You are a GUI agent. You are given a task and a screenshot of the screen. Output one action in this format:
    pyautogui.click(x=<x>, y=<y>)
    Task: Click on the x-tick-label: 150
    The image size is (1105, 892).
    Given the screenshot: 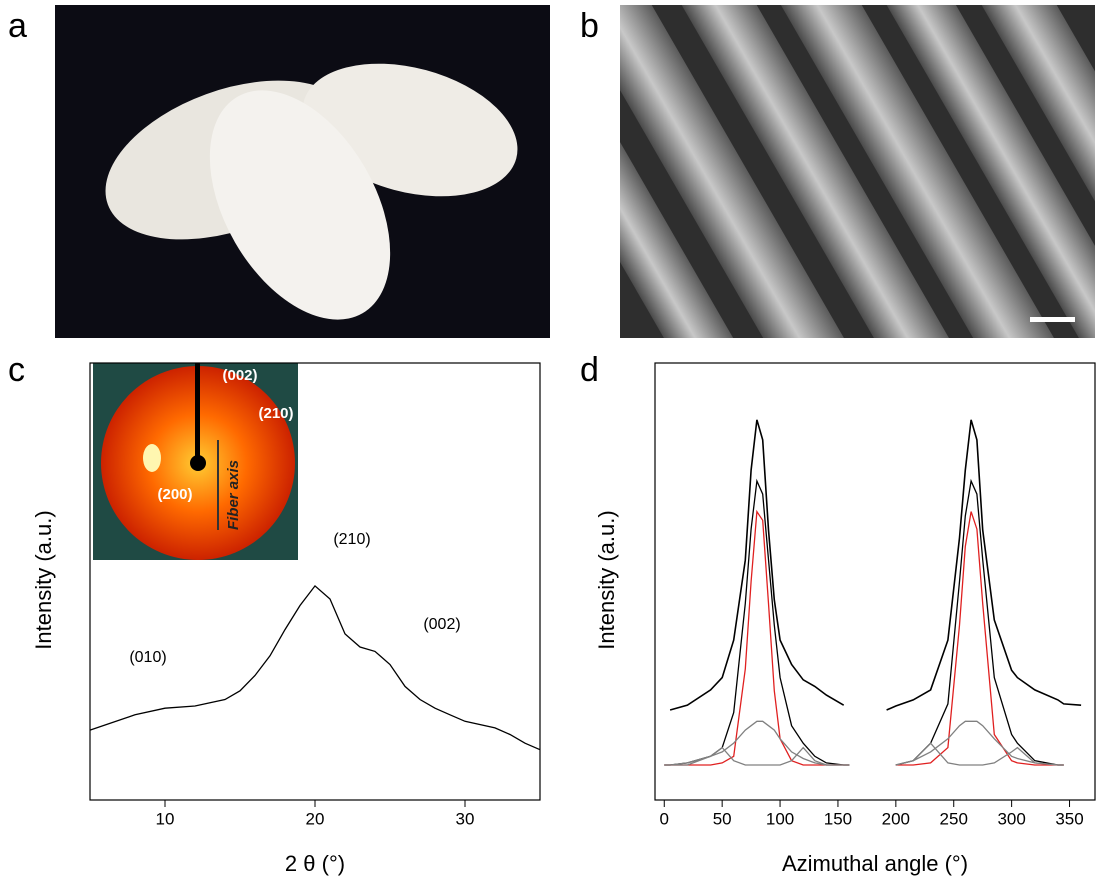 What is the action you would take?
    pyautogui.click(x=838, y=818)
    